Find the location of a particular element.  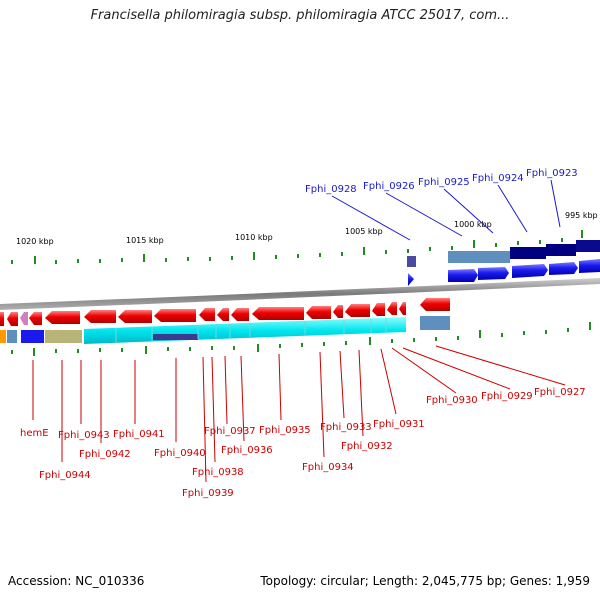

reverse-cds-track is located at coordinates (225, 330).